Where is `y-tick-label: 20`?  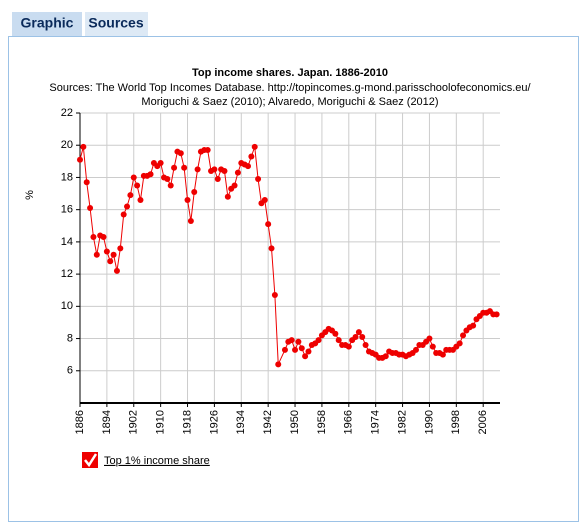 y-tick-label: 20 is located at coordinates (67, 145).